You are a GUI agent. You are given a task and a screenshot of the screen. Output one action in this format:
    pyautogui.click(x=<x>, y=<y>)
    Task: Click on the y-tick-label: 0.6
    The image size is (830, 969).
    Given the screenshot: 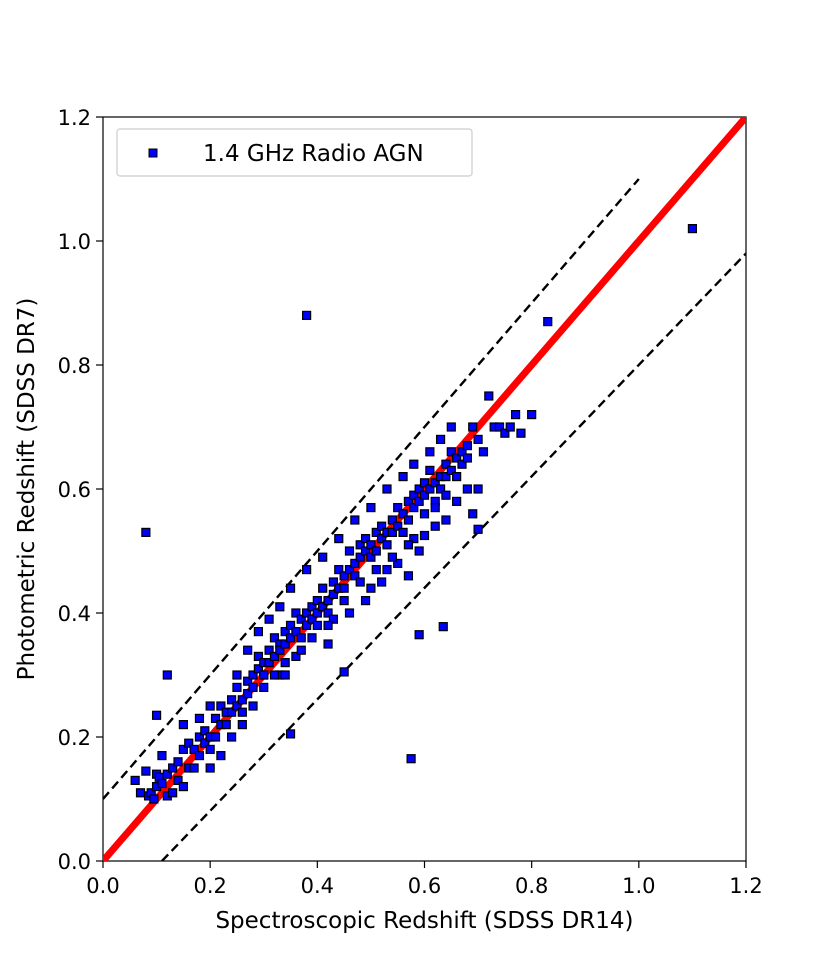 What is the action you would take?
    pyautogui.click(x=74, y=490)
    